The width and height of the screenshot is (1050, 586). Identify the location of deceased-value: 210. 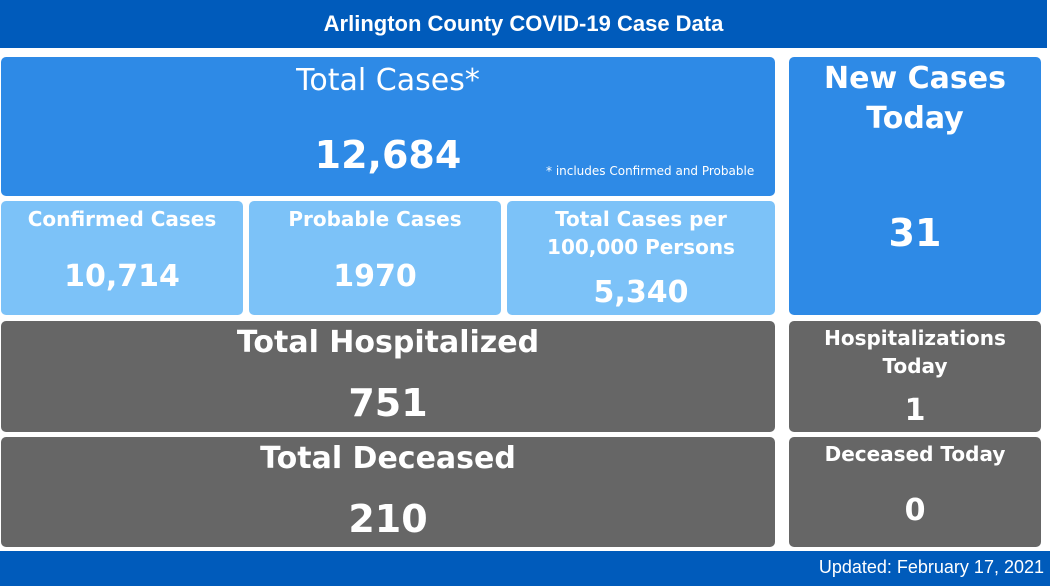
(388, 519).